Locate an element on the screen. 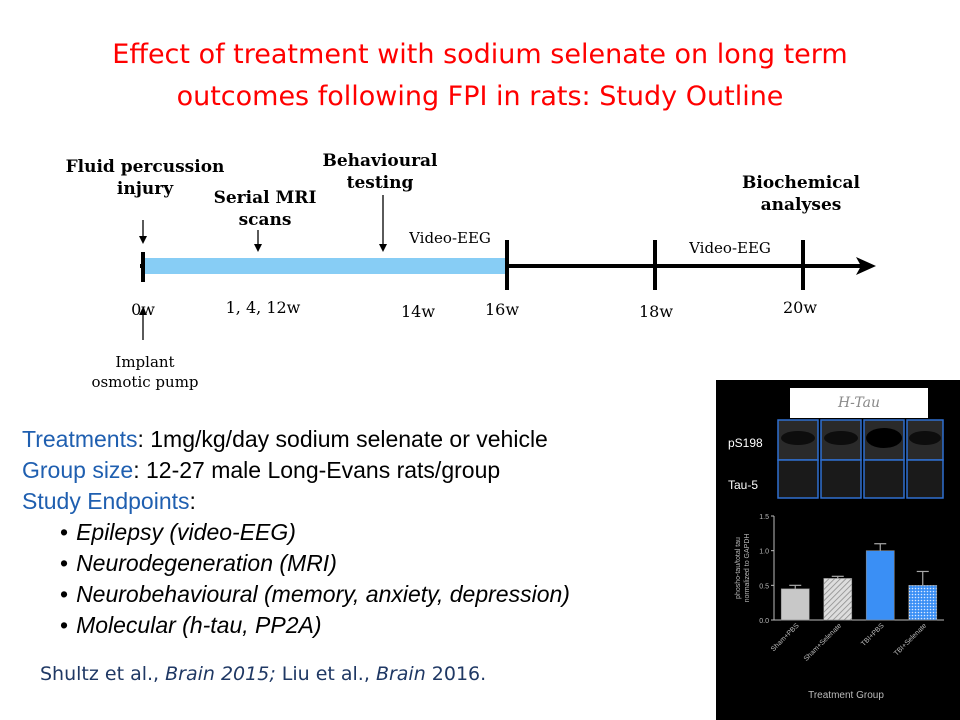 The width and height of the screenshot is (960, 720). chart-y-tick-label: 0.0 is located at coordinates (764, 621).